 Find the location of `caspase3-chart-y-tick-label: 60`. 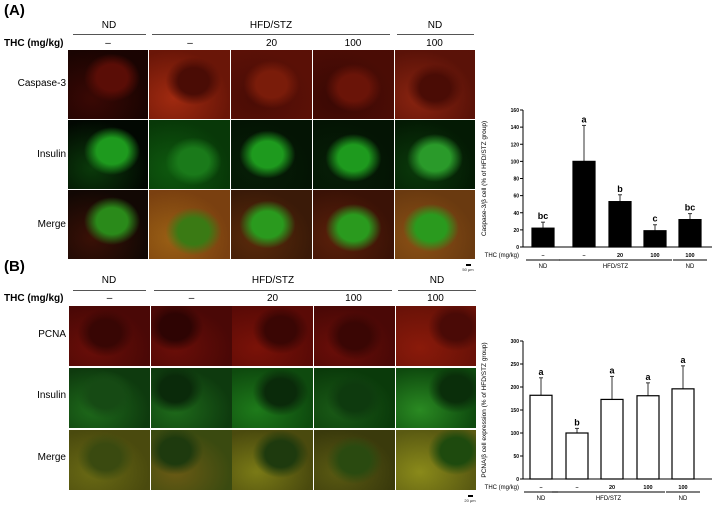

caspase3-chart-y-tick-label: 60 is located at coordinates (516, 197).